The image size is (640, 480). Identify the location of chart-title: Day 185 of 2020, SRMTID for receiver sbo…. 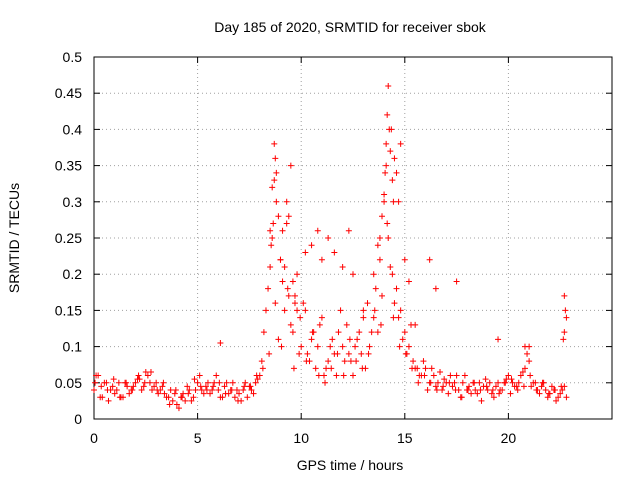
(350, 27).